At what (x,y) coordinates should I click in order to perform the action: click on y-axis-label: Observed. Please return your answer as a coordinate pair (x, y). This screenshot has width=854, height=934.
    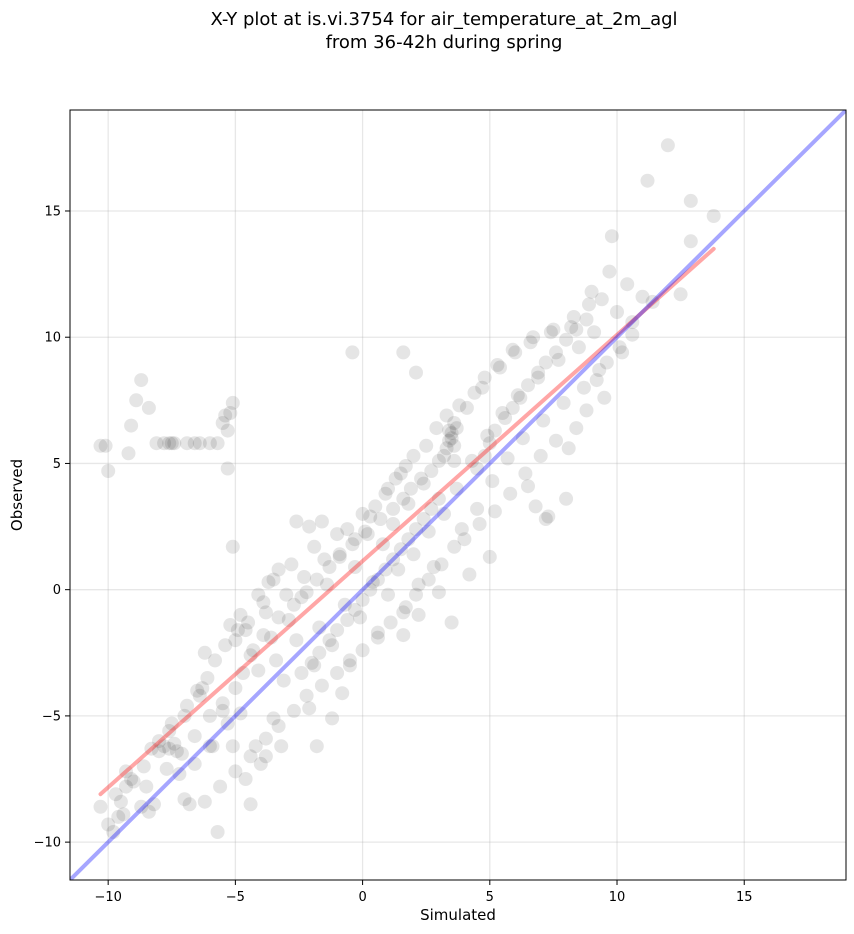
    Looking at the image, I should click on (17, 495).